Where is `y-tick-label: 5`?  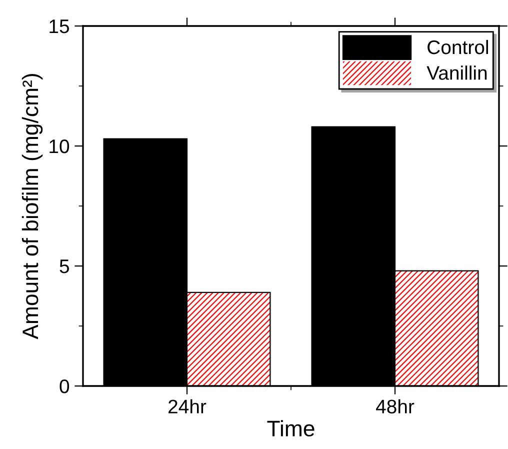
y-tick-label: 5 is located at coordinates (64, 267).